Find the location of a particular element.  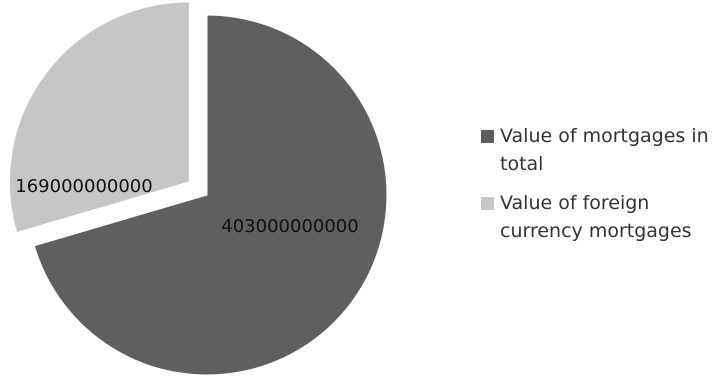

legend-item-foreign: Value of foreign currency mortgages is located at coordinates (598, 217).